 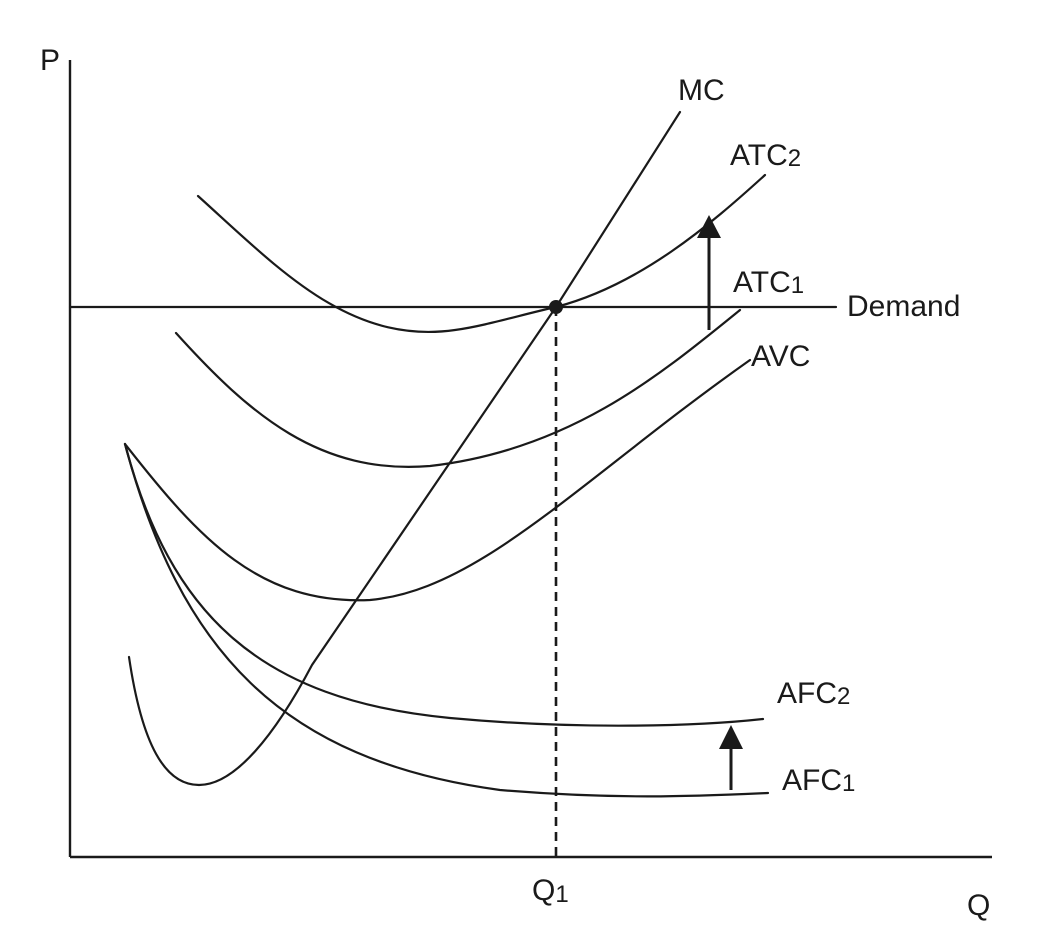 I want to click on mc-label: MC, so click(x=701, y=90).